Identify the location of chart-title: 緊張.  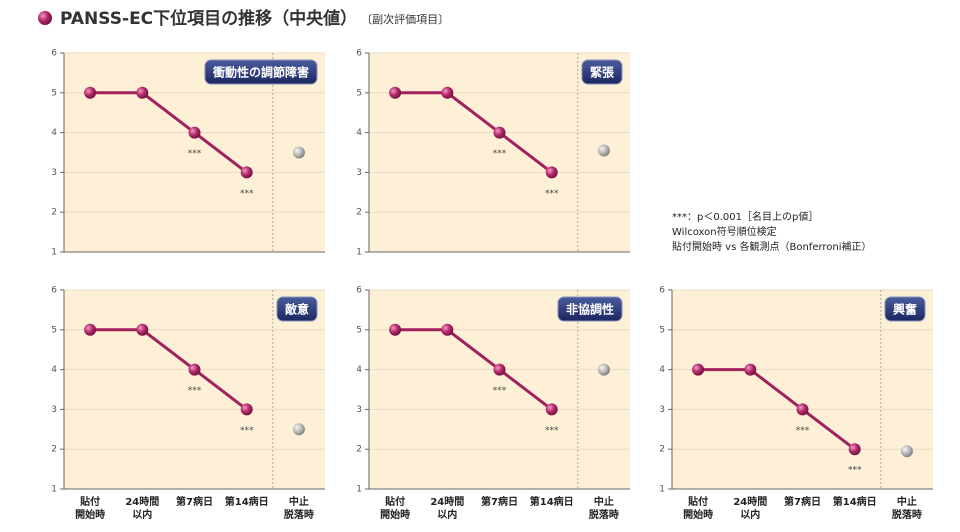
(602, 72).